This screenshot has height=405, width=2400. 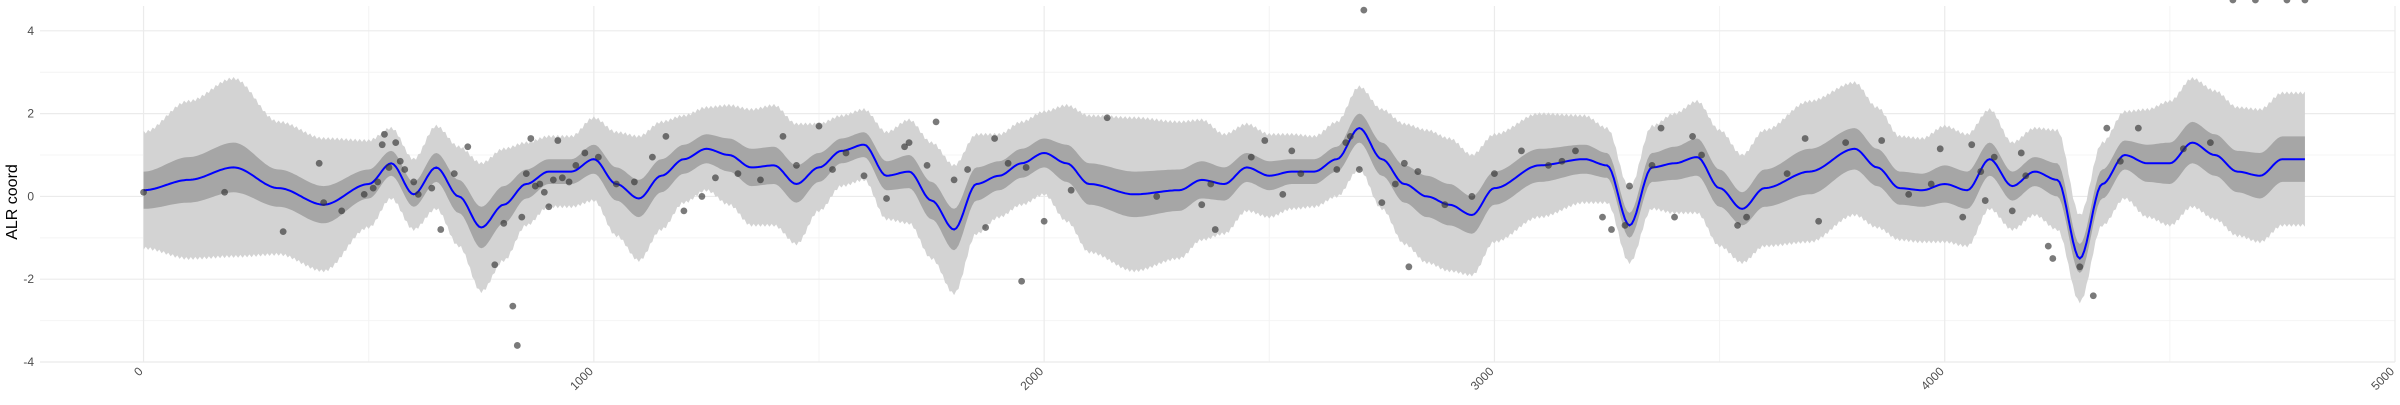 I want to click on x-tick-label: 3000, so click(x=1482, y=378).